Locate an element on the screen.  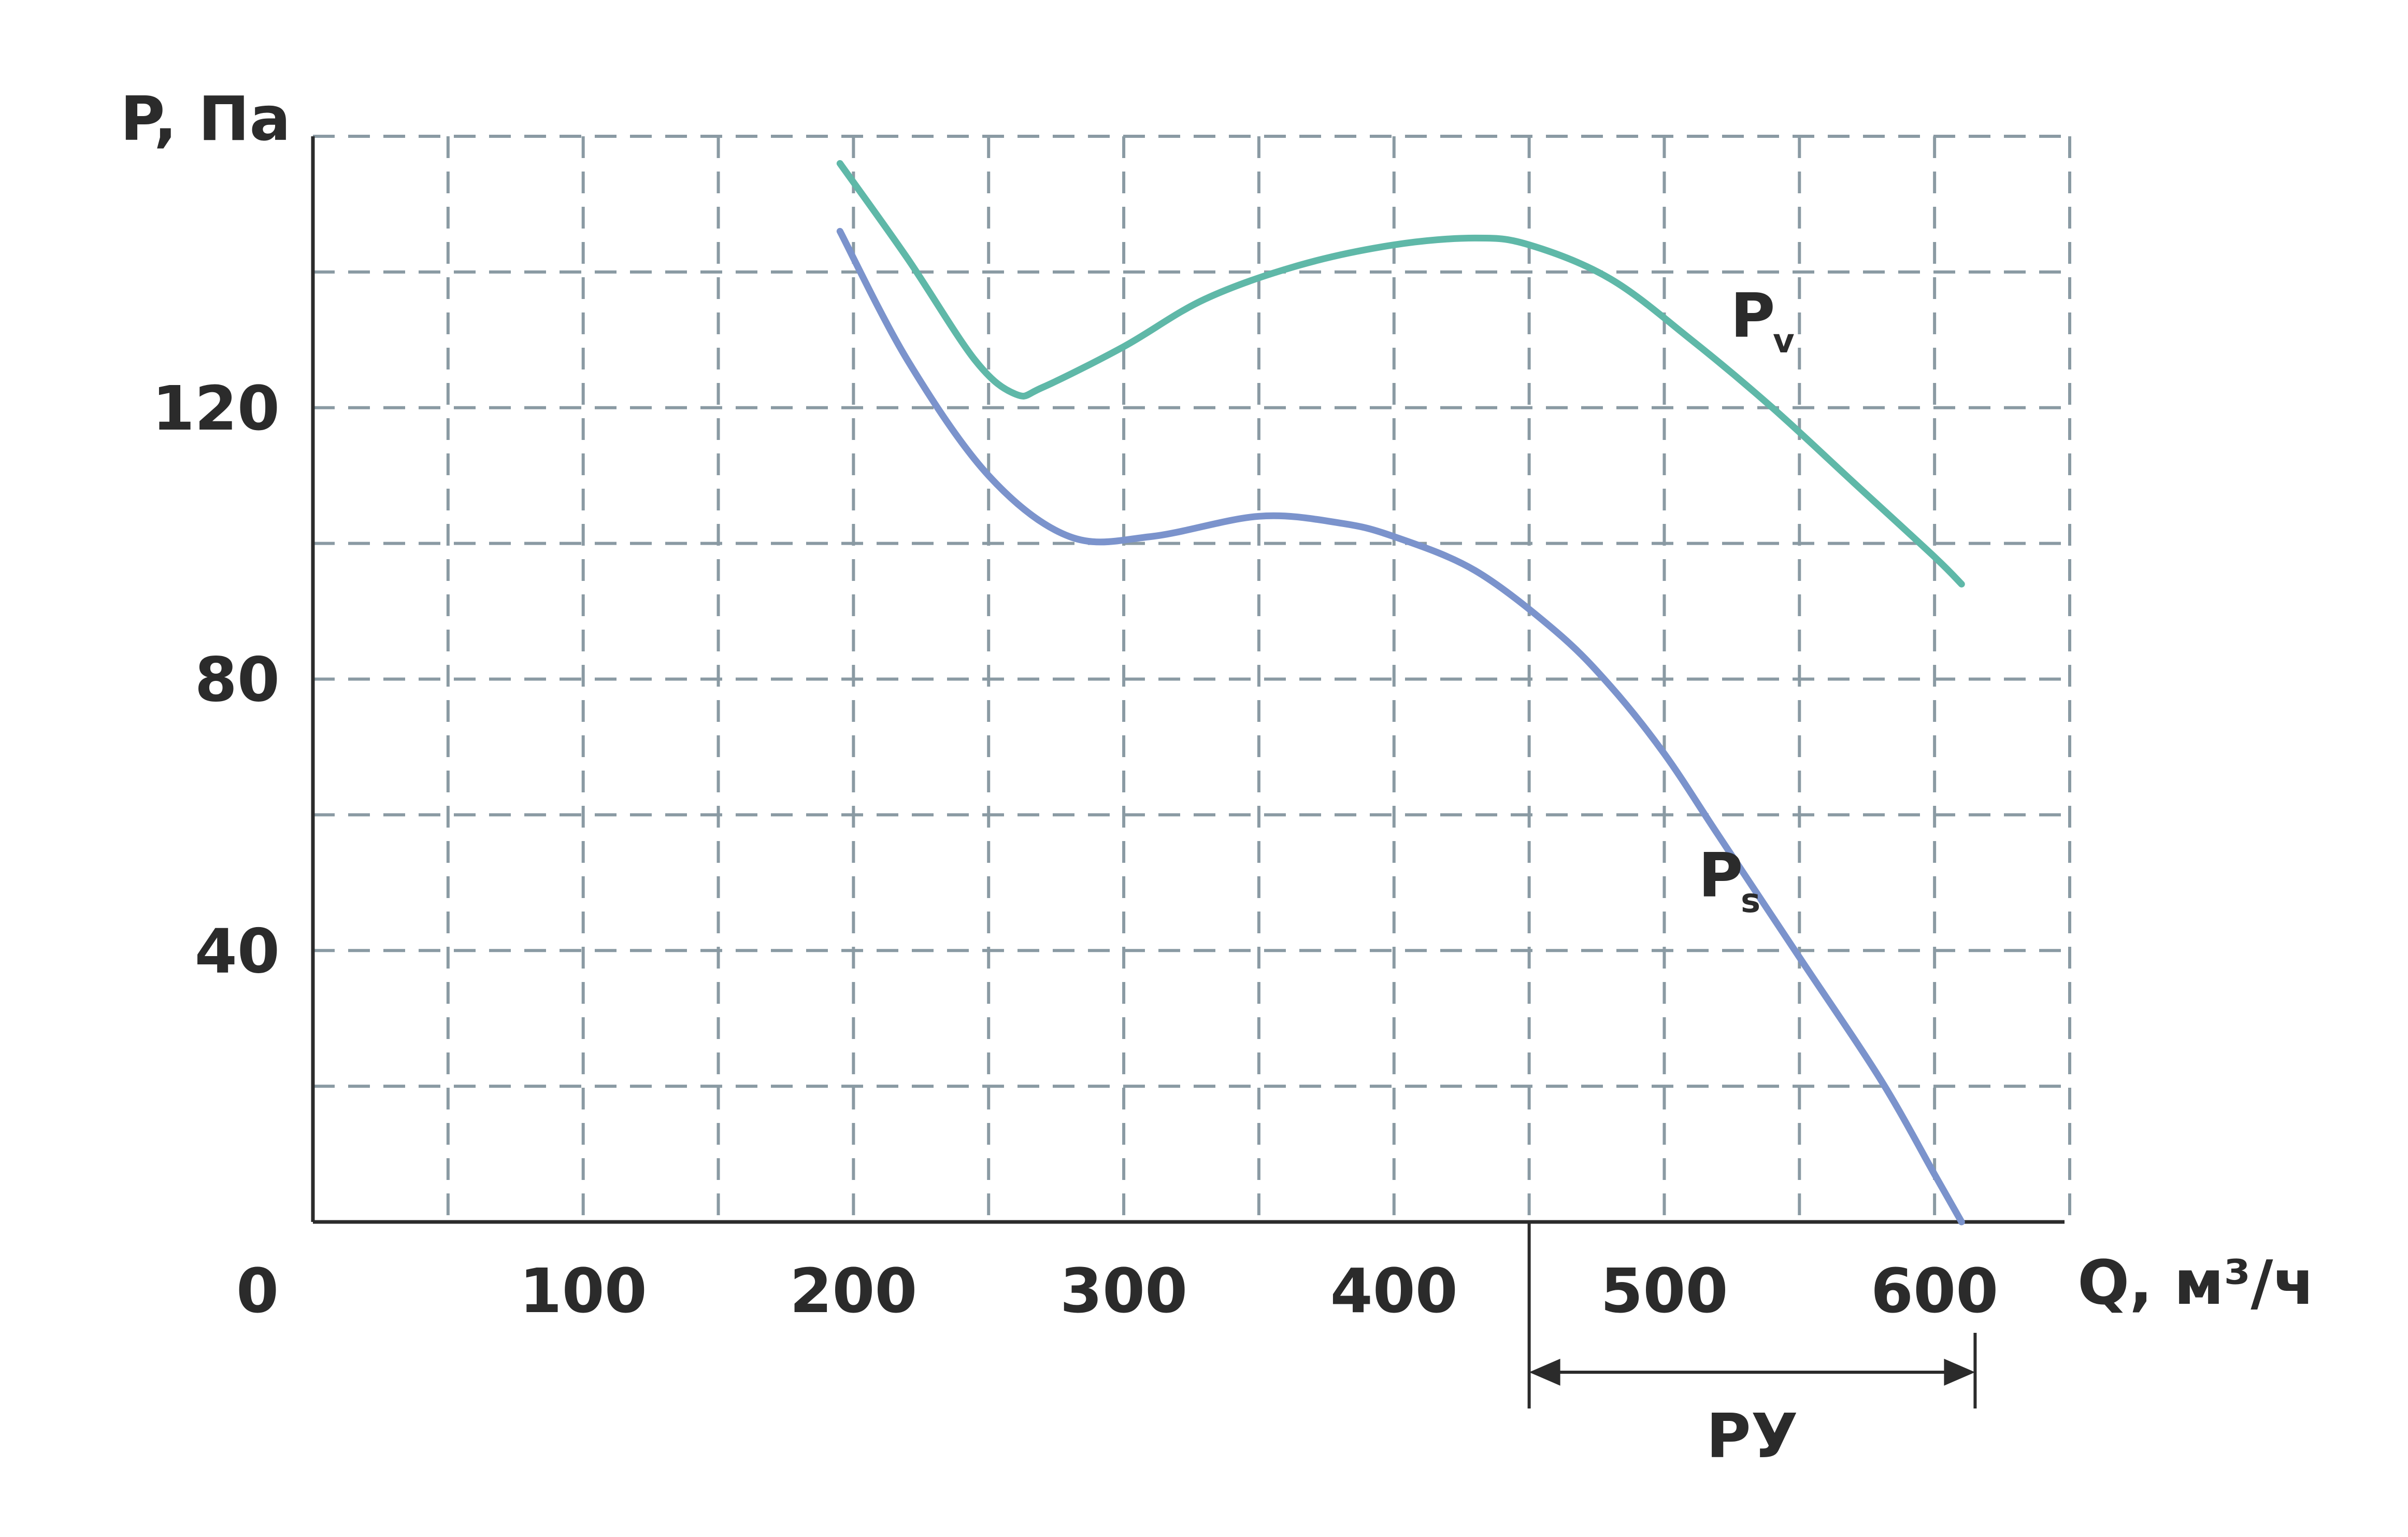
y-axis-title: P, Па is located at coordinates (205, 118).